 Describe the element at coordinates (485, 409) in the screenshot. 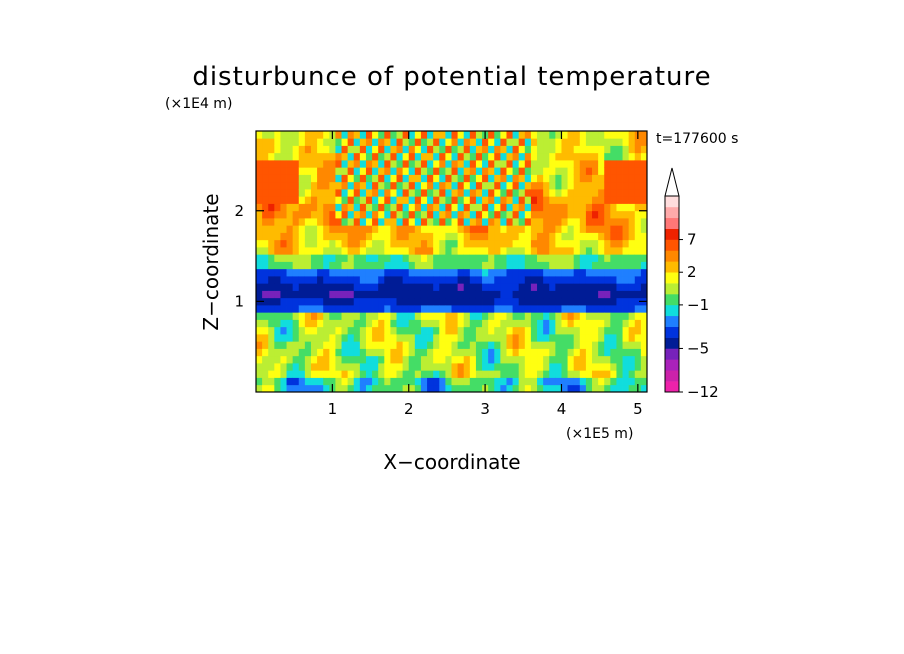

I see `x-tick-label: 3` at that location.